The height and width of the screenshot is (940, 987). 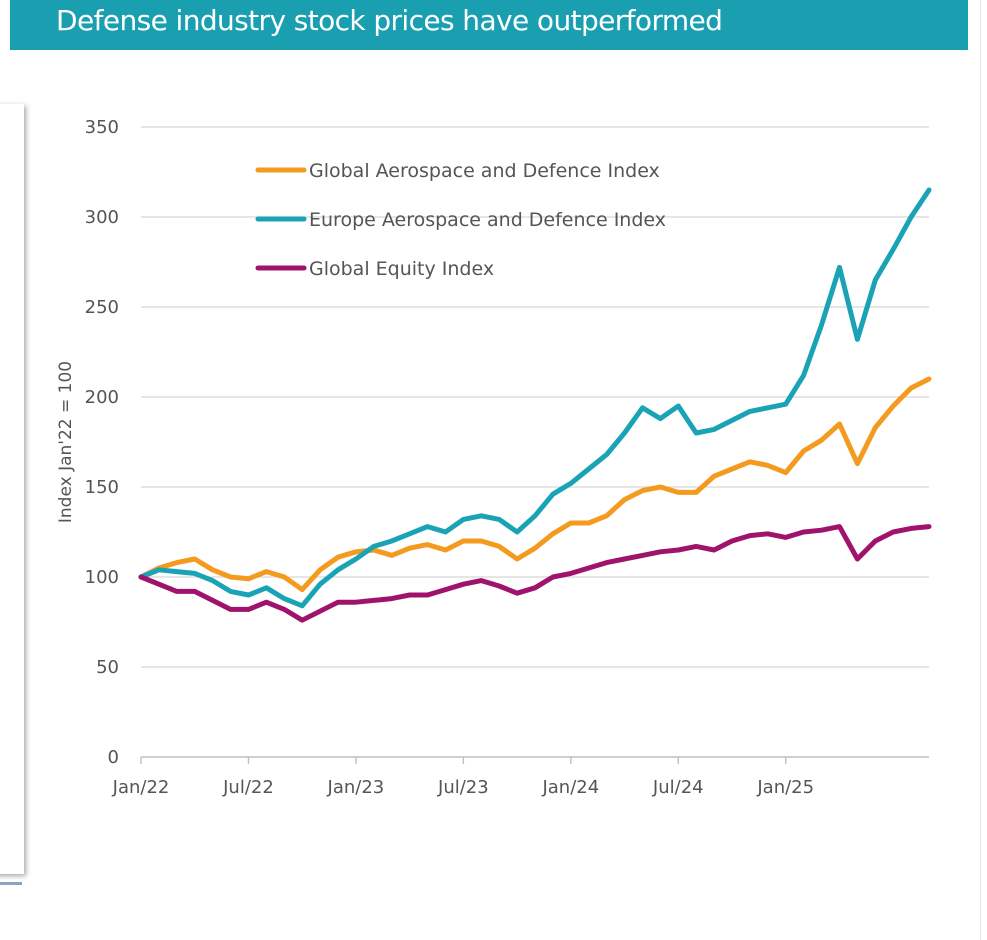 What do you see at coordinates (248, 787) in the screenshot?
I see `x-tick-label: Jul/22` at bounding box center [248, 787].